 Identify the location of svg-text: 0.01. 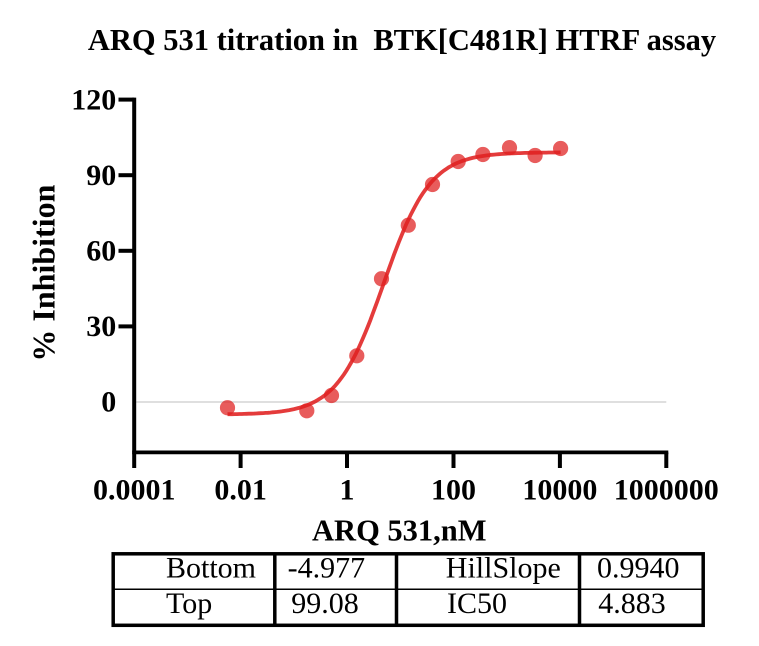
(240, 489).